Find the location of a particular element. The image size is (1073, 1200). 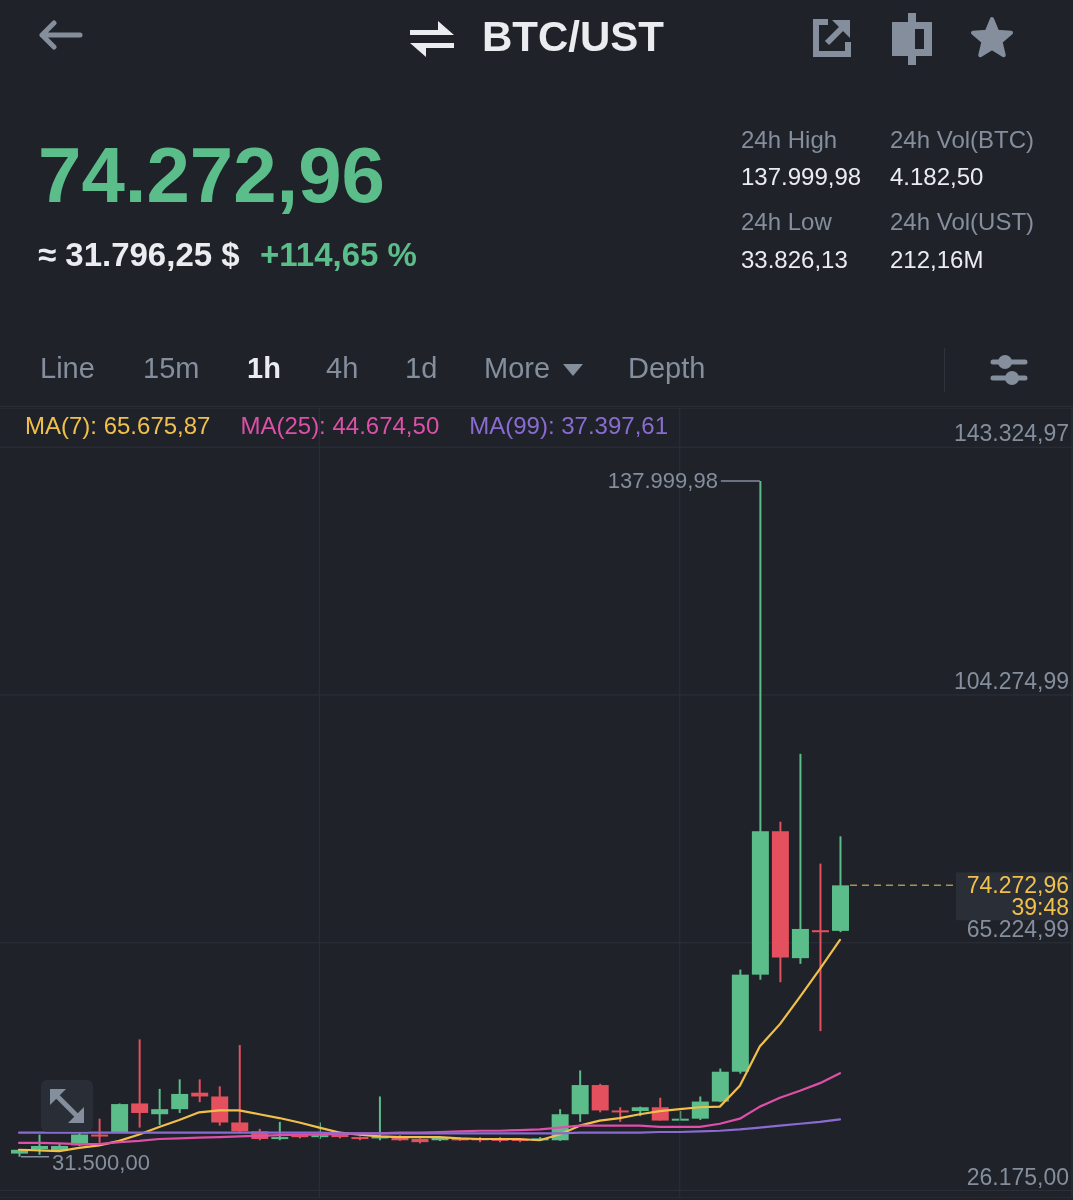

y-tick-label: 104.274,99 is located at coordinates (1011, 680).